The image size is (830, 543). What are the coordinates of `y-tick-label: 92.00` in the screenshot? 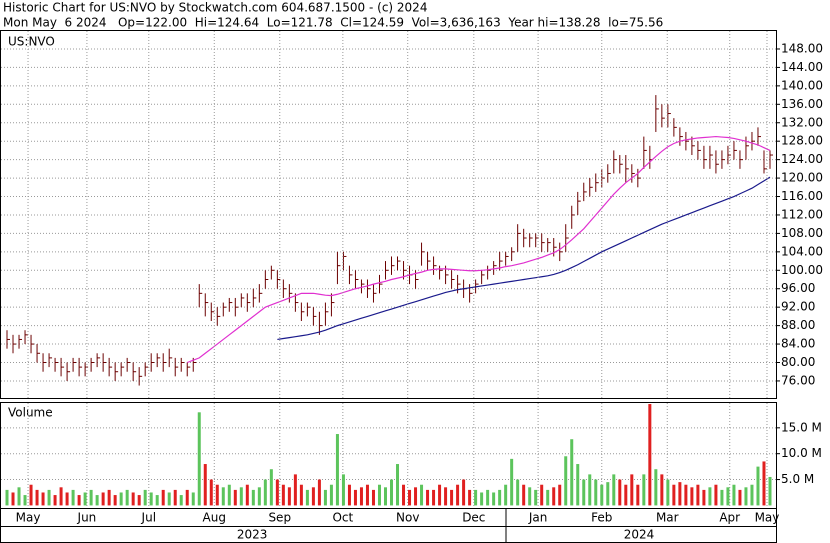 It's located at (798, 307).